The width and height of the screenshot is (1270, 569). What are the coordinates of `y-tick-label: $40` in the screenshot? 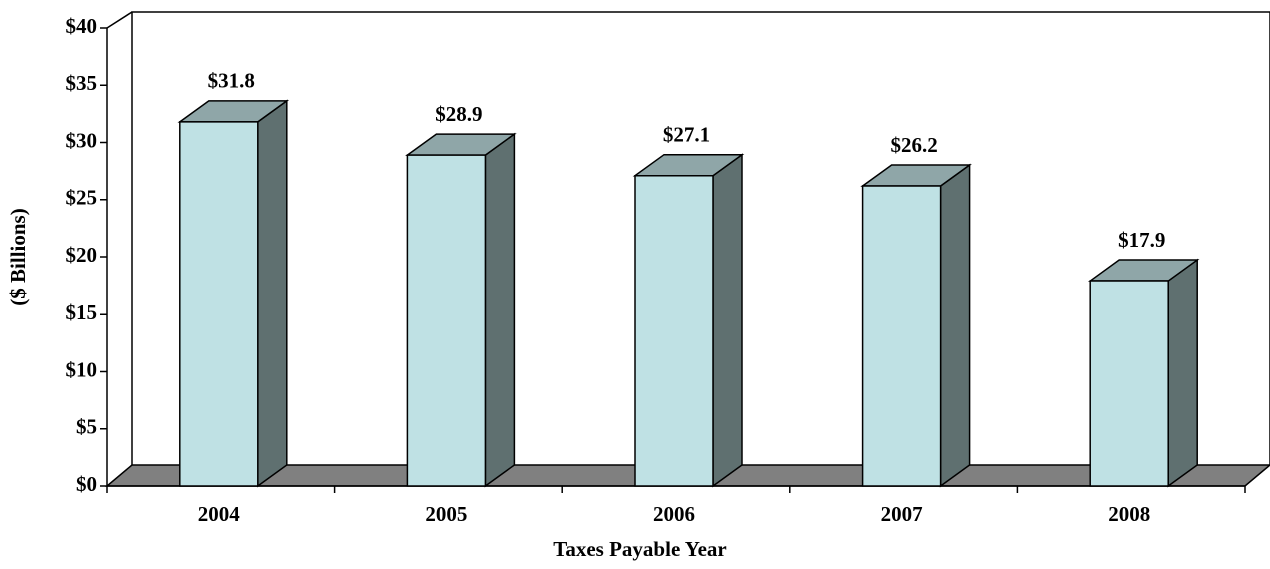 It's located at (82, 26).